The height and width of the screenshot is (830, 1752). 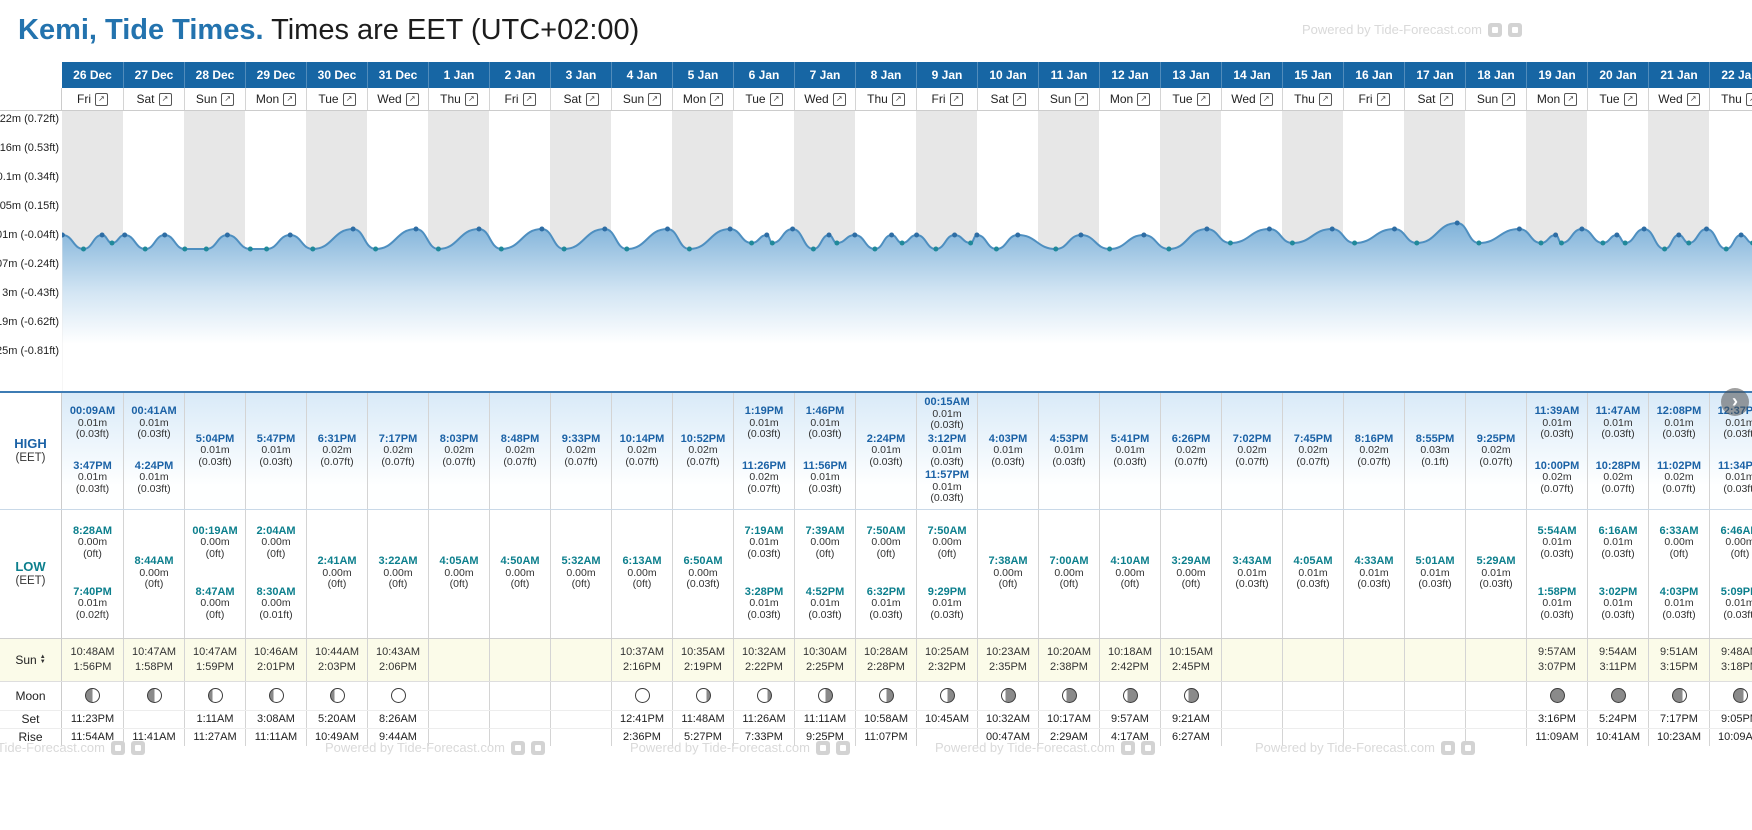 What do you see at coordinates (885, 659) in the screenshot?
I see `sun-times-cell: 10:28AM 2:28PM` at bounding box center [885, 659].